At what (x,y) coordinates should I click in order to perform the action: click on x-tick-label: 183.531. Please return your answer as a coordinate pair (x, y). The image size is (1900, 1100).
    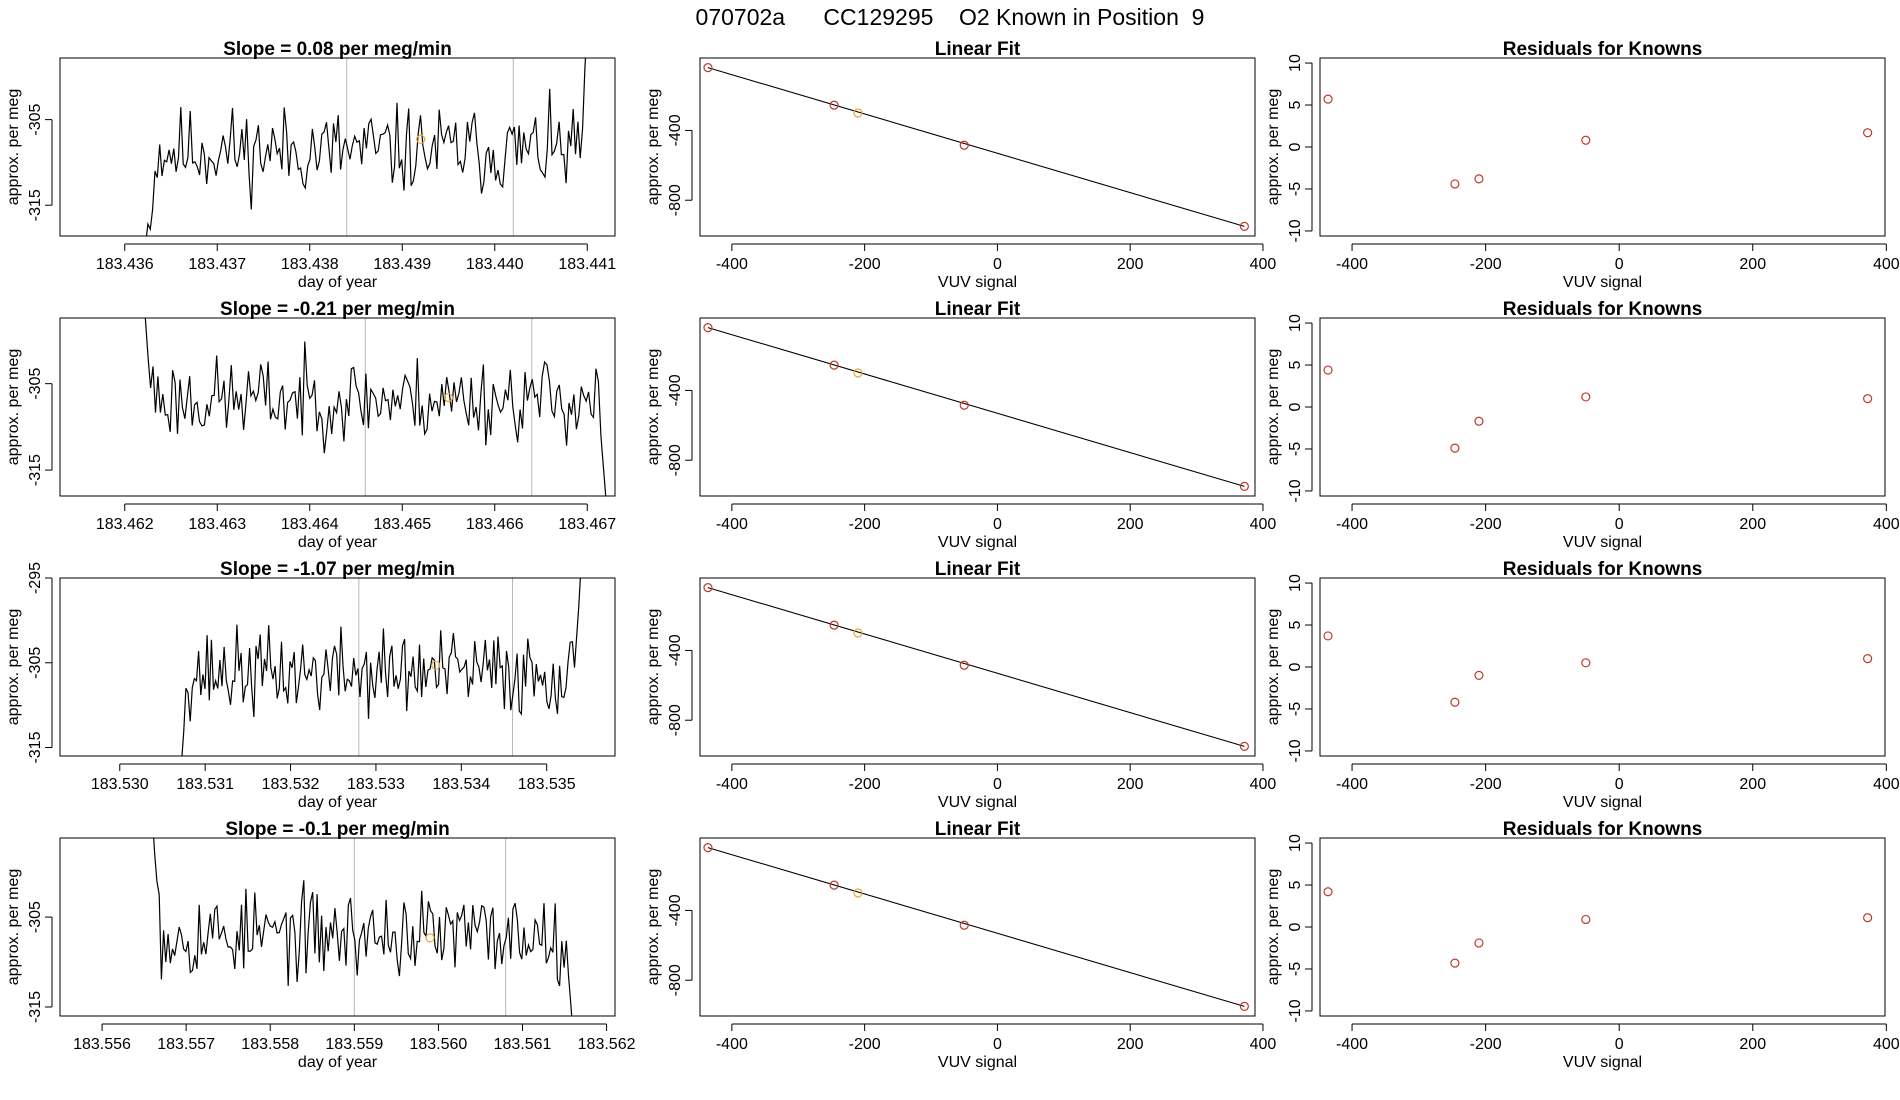
    Looking at the image, I should click on (205, 784).